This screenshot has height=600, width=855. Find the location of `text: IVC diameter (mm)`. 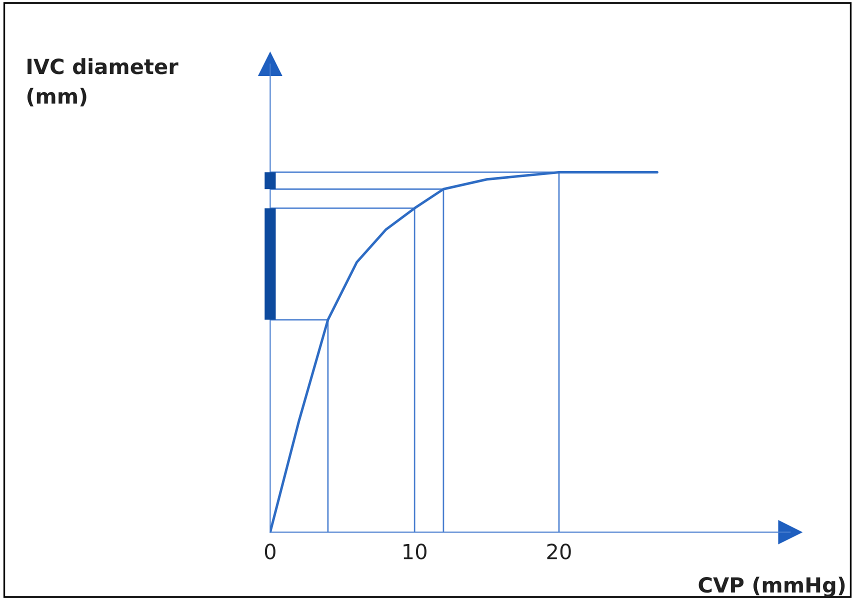

text: IVC diameter (mm) is located at coordinates (102, 82).